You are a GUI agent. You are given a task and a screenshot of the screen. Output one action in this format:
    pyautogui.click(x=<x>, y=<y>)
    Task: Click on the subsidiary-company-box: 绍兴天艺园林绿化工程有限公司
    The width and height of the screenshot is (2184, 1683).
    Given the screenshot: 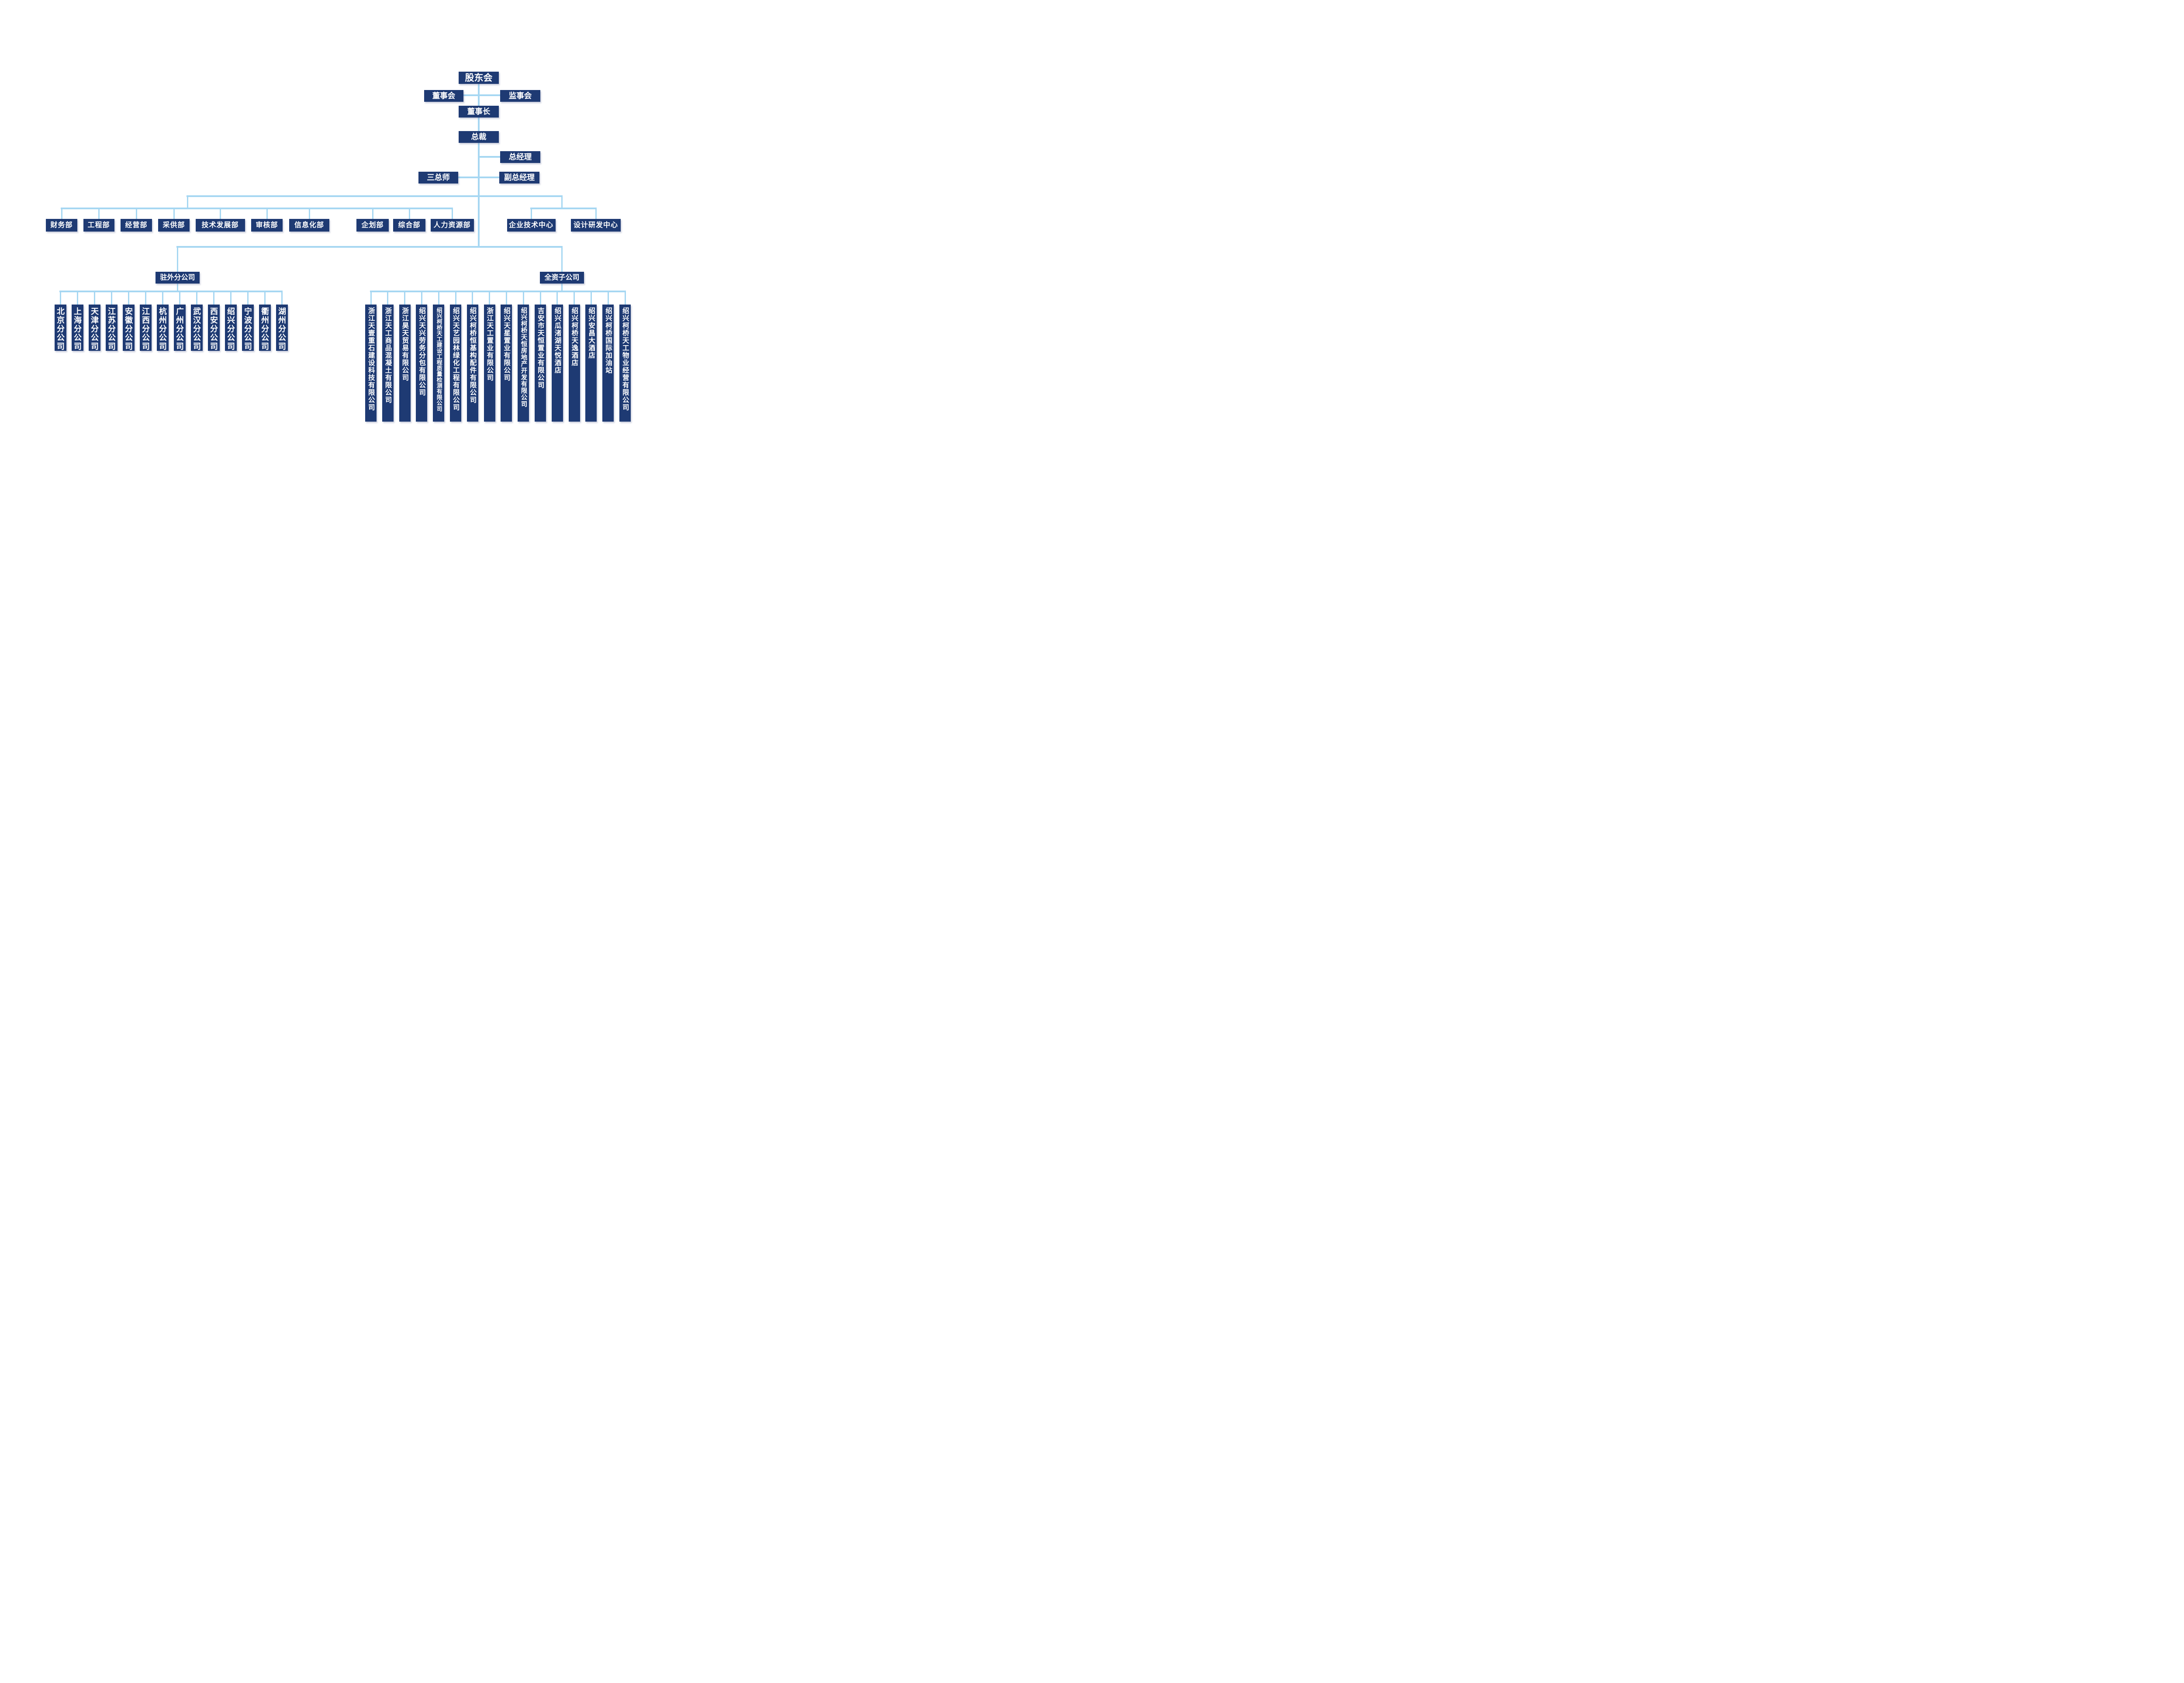 What is the action you would take?
    pyautogui.click(x=456, y=363)
    